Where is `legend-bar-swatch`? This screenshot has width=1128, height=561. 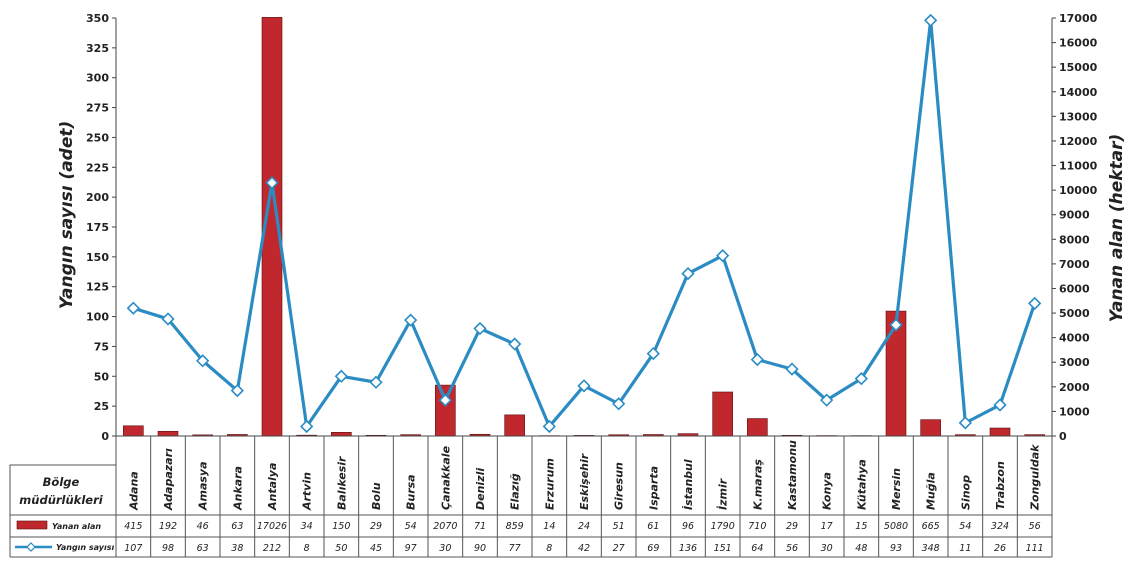 legend-bar-swatch is located at coordinates (32, 525).